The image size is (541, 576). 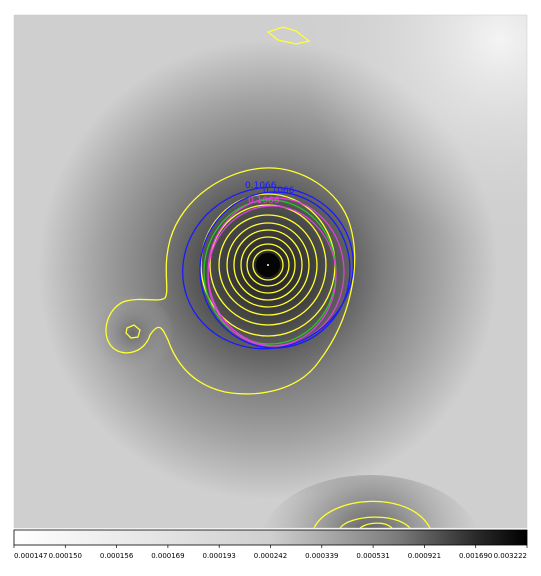 I want to click on colorbar-tick-label: 0.000147, so click(x=30, y=556).